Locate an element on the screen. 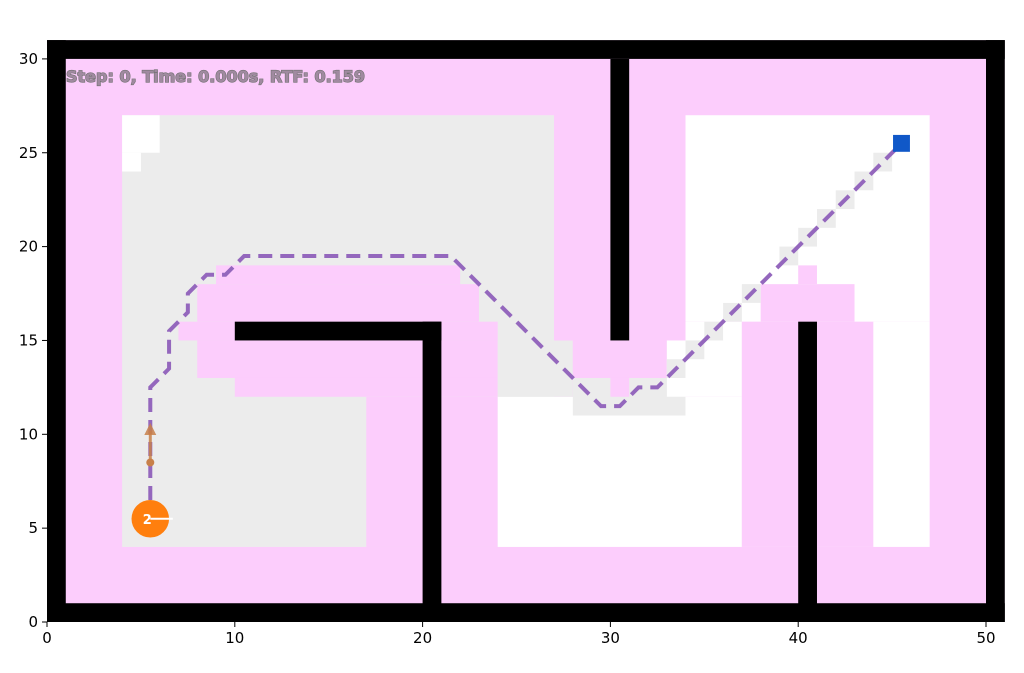 This screenshot has width=1024, height=673. wall-horizontal is located at coordinates (338, 331).